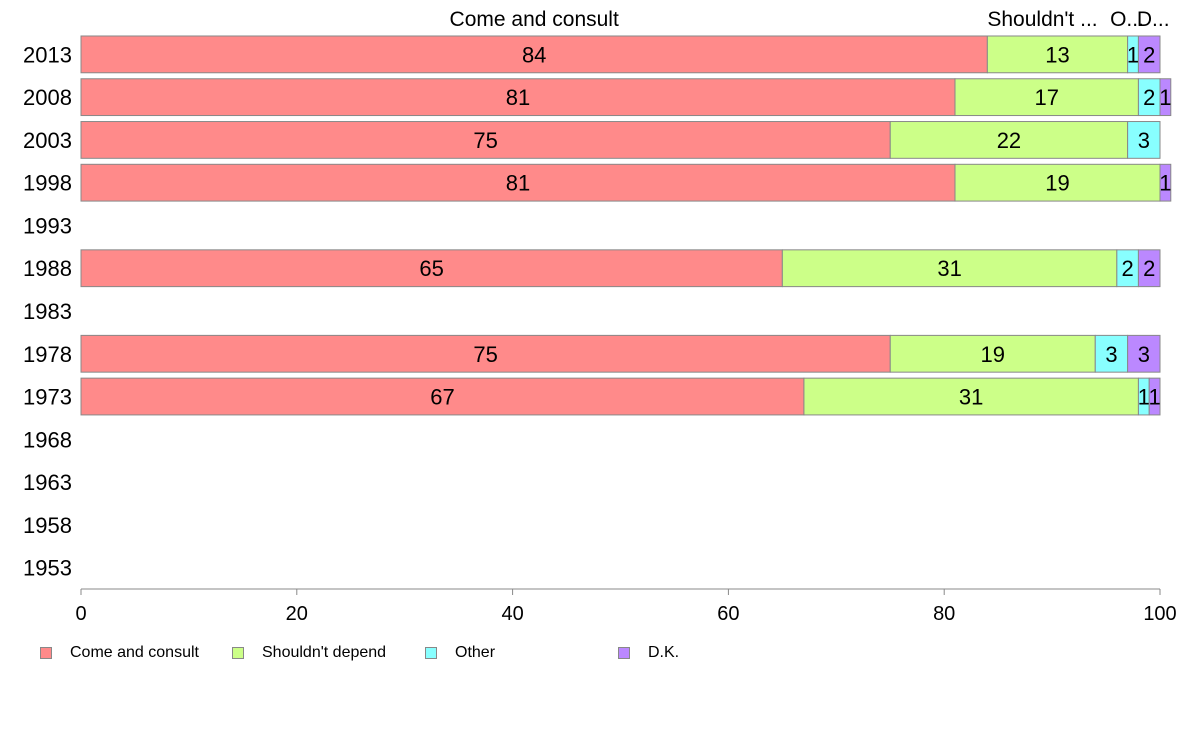  I want to click on y-tick-label: 1958, so click(47, 525).